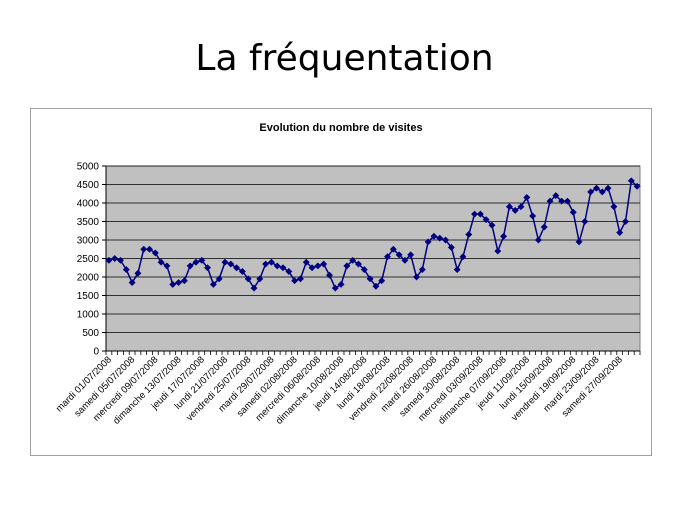 The width and height of the screenshot is (689, 517). What do you see at coordinates (88, 241) in the screenshot?
I see `y-tick-label: 3000` at bounding box center [88, 241].